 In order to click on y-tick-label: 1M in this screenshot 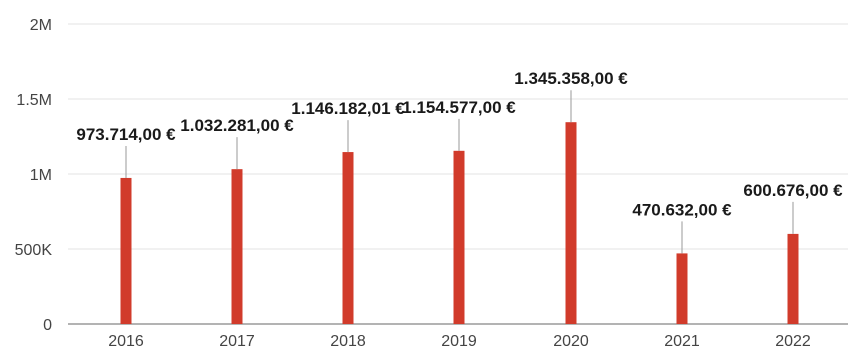, I will do `click(41, 175)`.